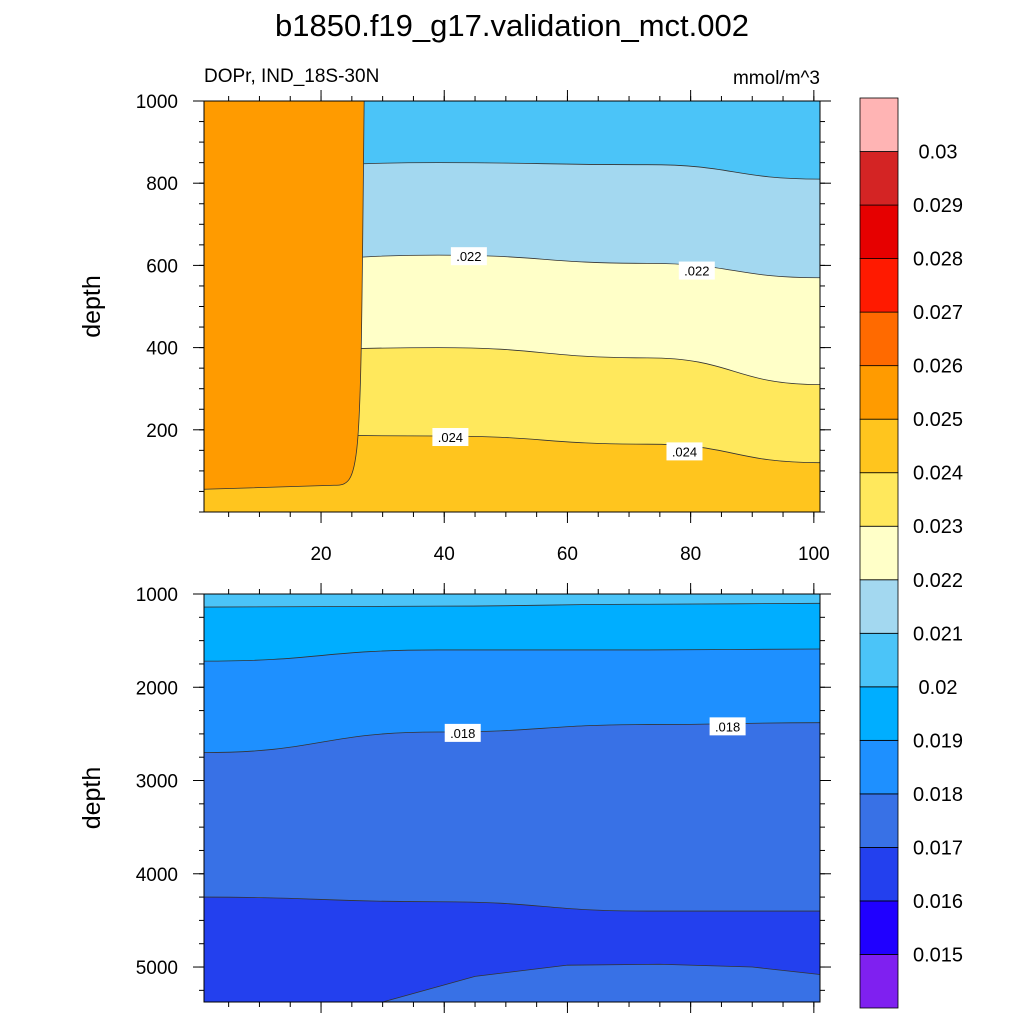  I want to click on chart-subtitle-left: DOPr, IND_18S-30N, so click(291, 76).